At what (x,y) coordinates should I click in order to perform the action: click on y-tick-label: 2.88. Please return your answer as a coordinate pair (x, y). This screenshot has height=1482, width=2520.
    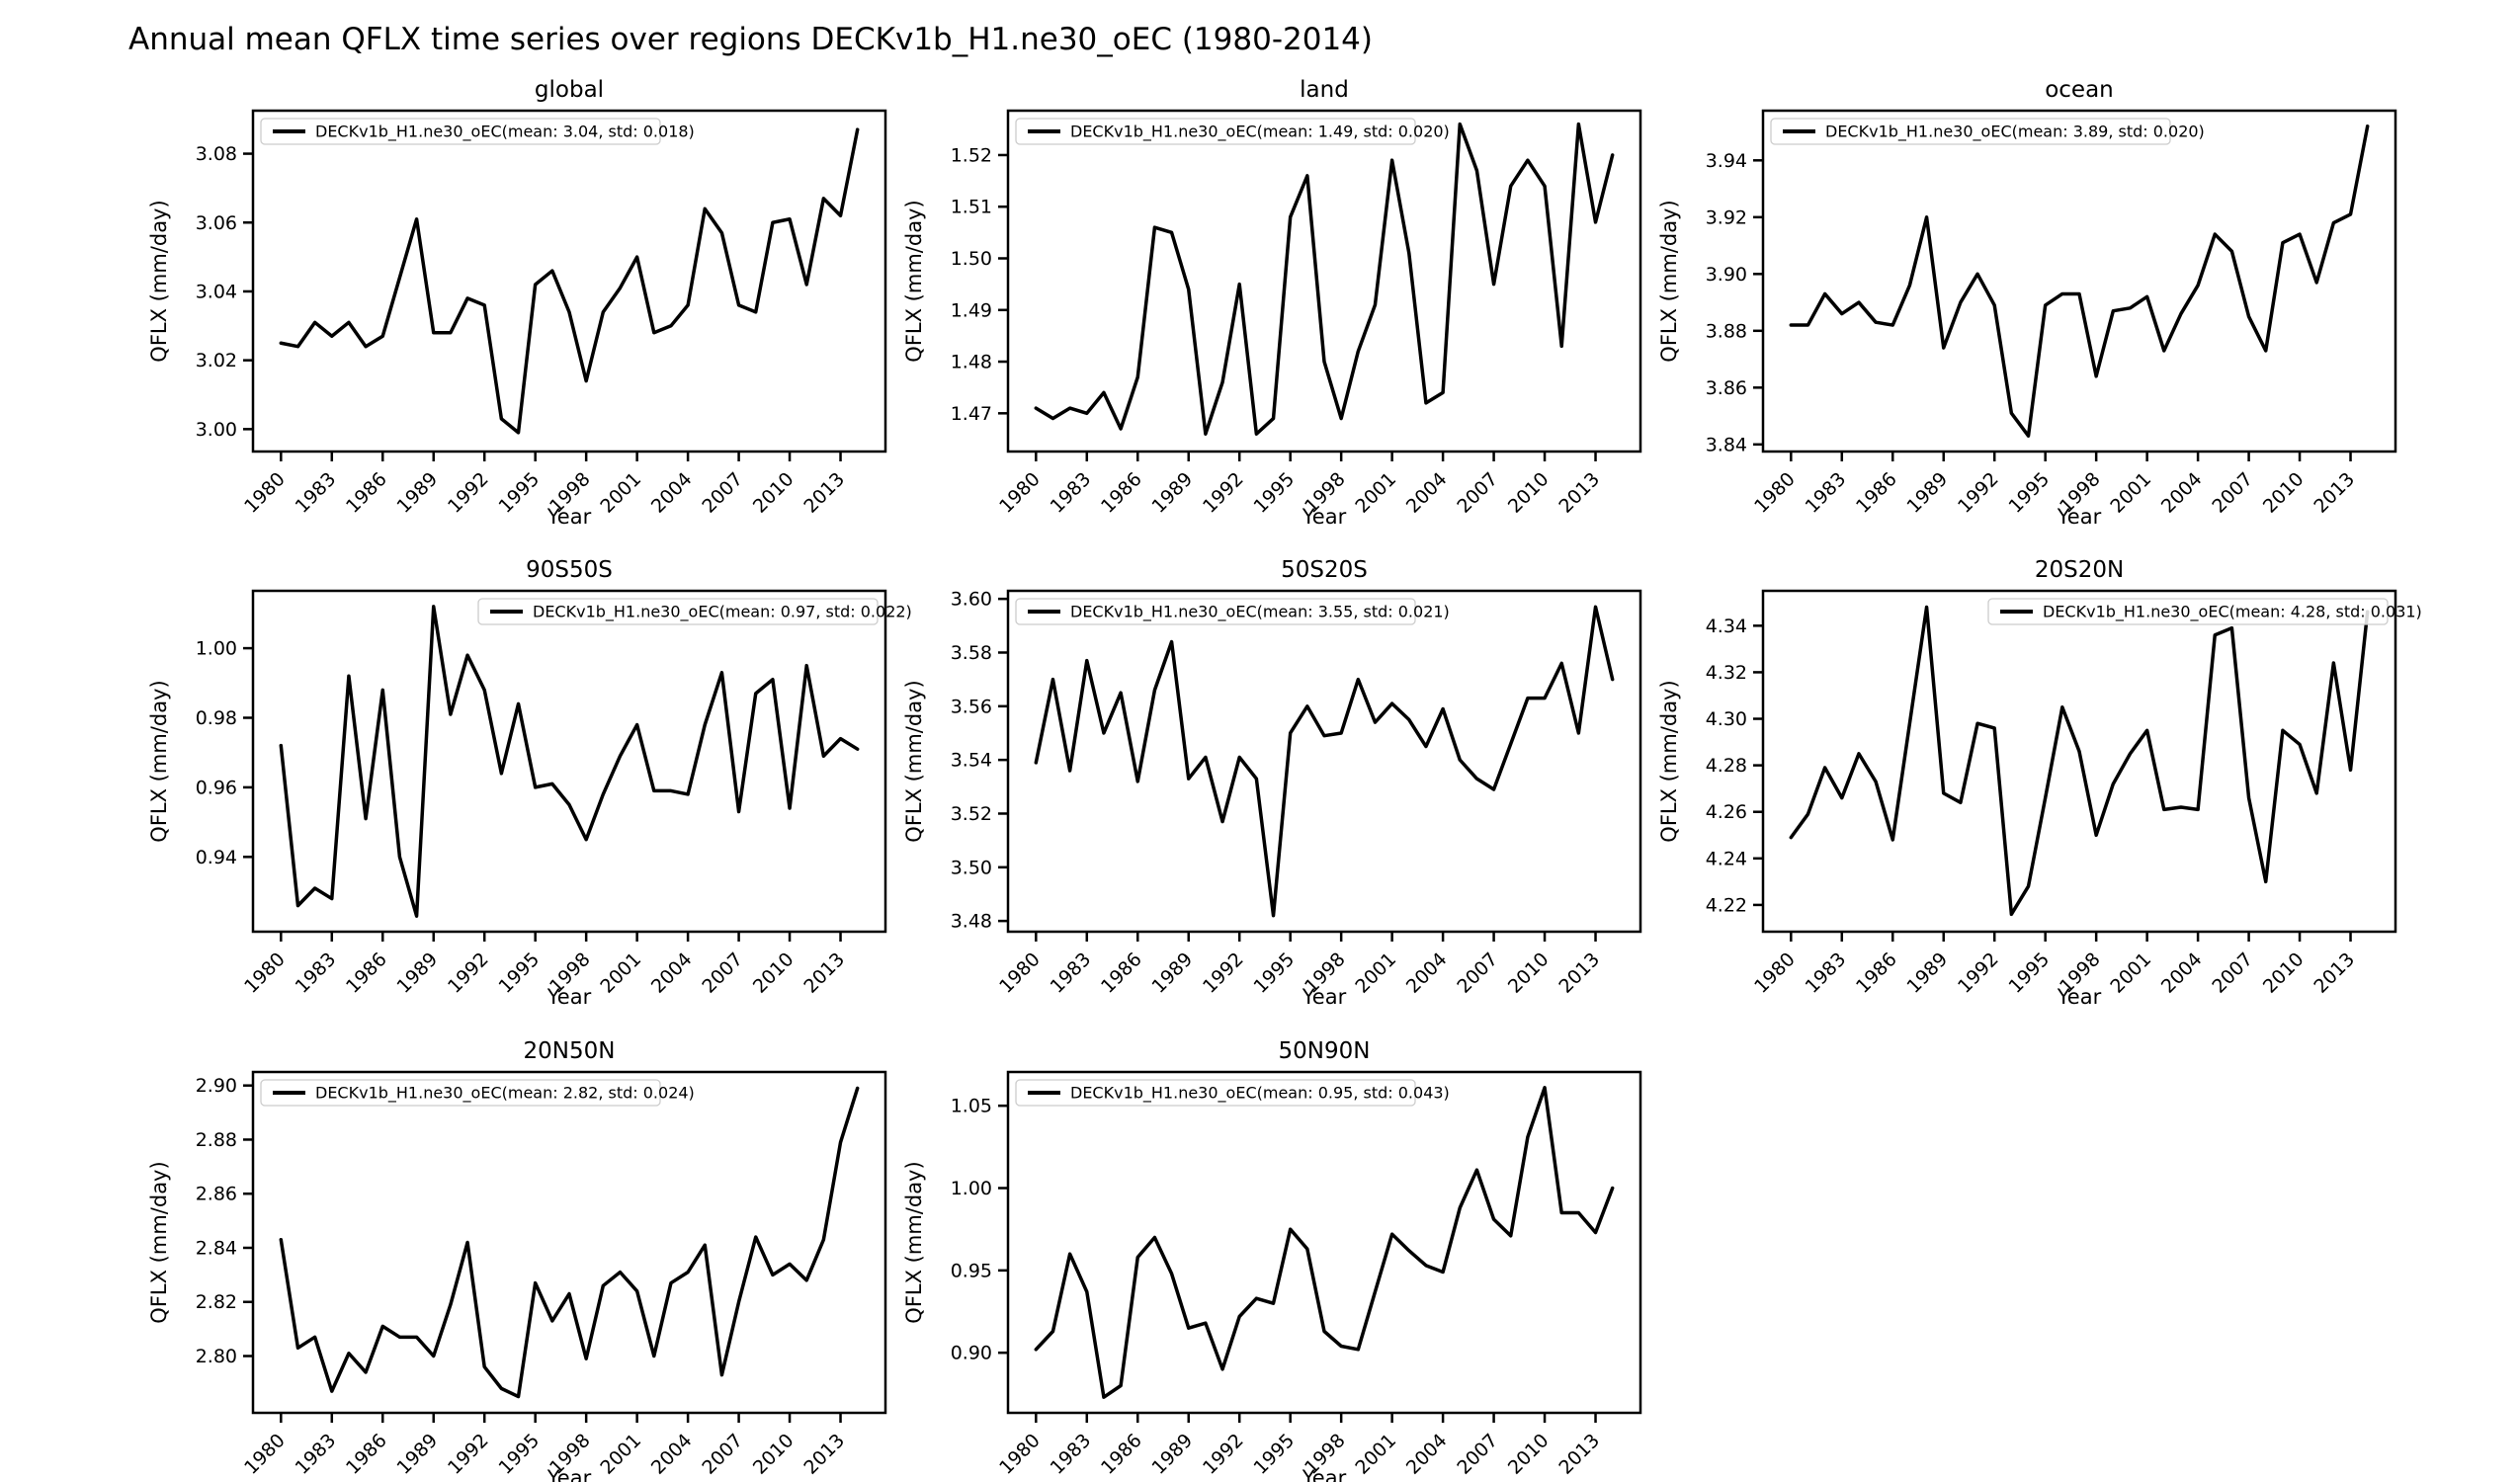
    Looking at the image, I should click on (216, 1140).